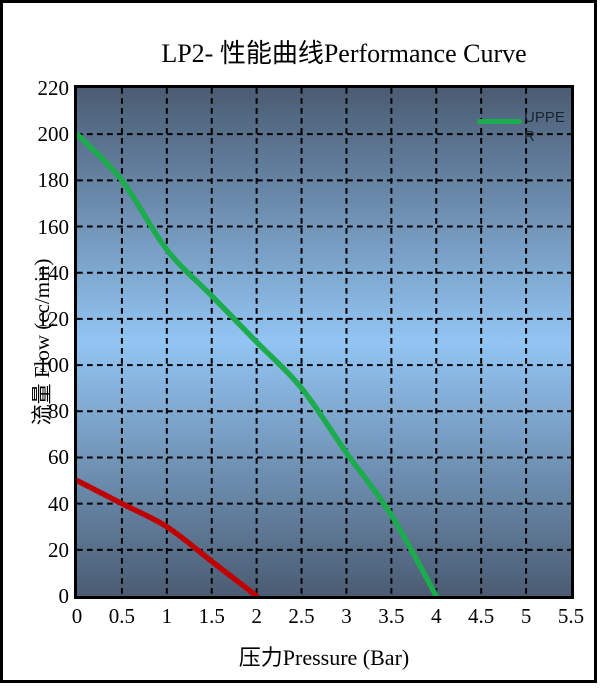 The height and width of the screenshot is (691, 601). I want to click on y-tick-label: 40, so click(58, 503).